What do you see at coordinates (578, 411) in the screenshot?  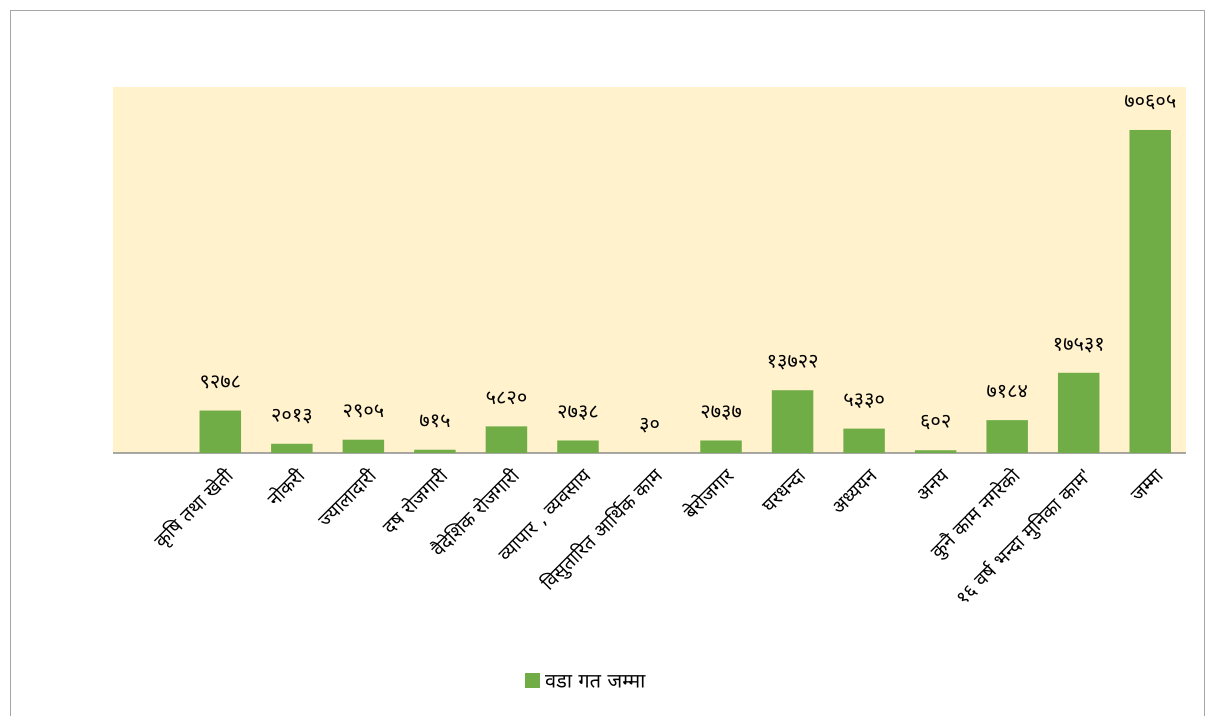 I see `data-label: २७३८` at bounding box center [578, 411].